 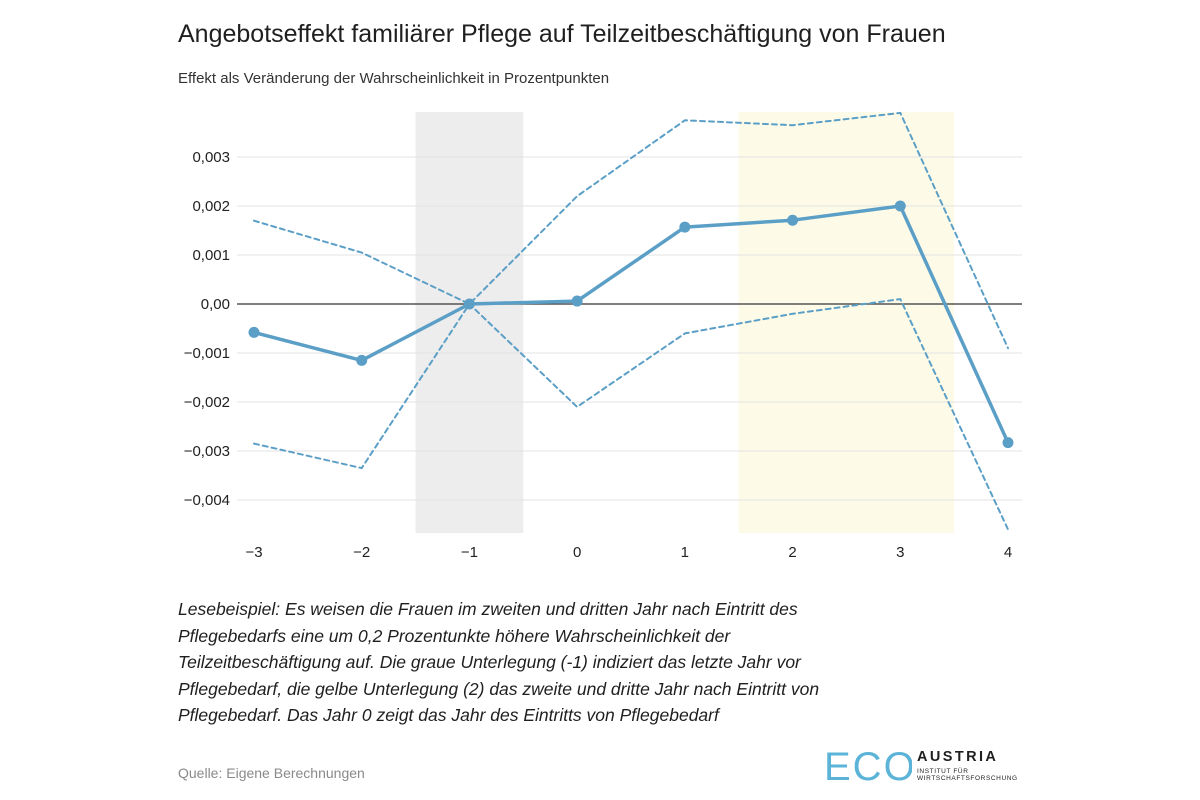 I want to click on y-tick-label: 0,003, so click(x=211, y=157).